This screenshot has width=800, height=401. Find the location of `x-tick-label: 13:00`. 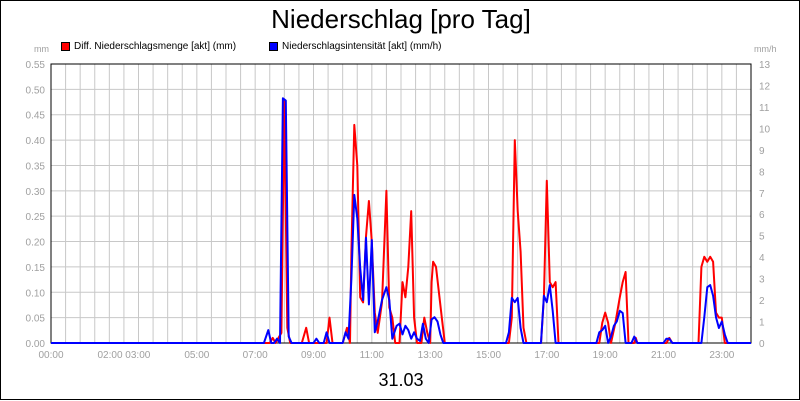

x-tick-label: 13:00 is located at coordinates (430, 355).